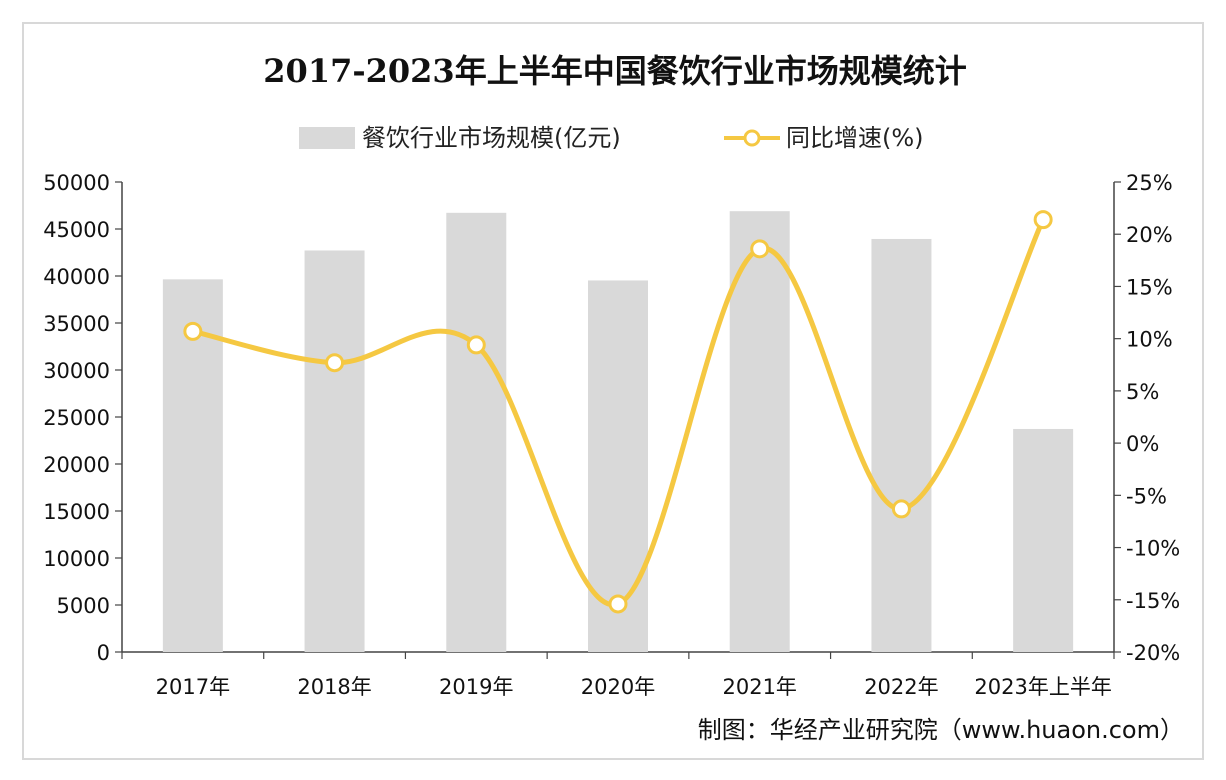  Describe the element at coordinates (614, 71) in the screenshot. I see `chart-title: 2017-2023年上半年中国餐饮行业市场规模统计` at that location.